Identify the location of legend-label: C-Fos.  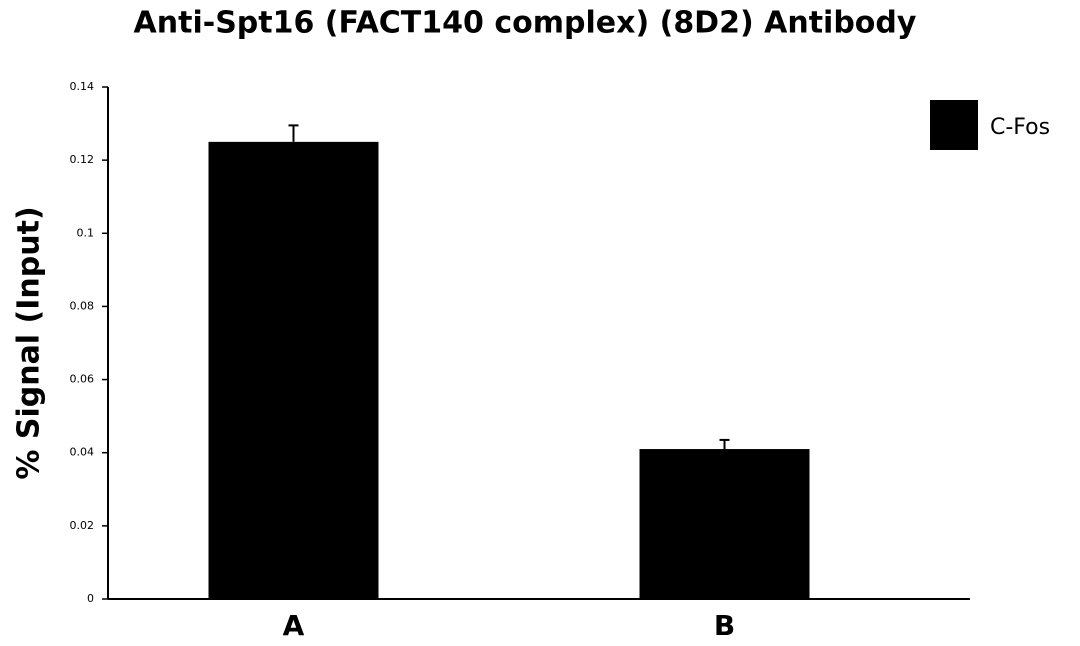
(1020, 127).